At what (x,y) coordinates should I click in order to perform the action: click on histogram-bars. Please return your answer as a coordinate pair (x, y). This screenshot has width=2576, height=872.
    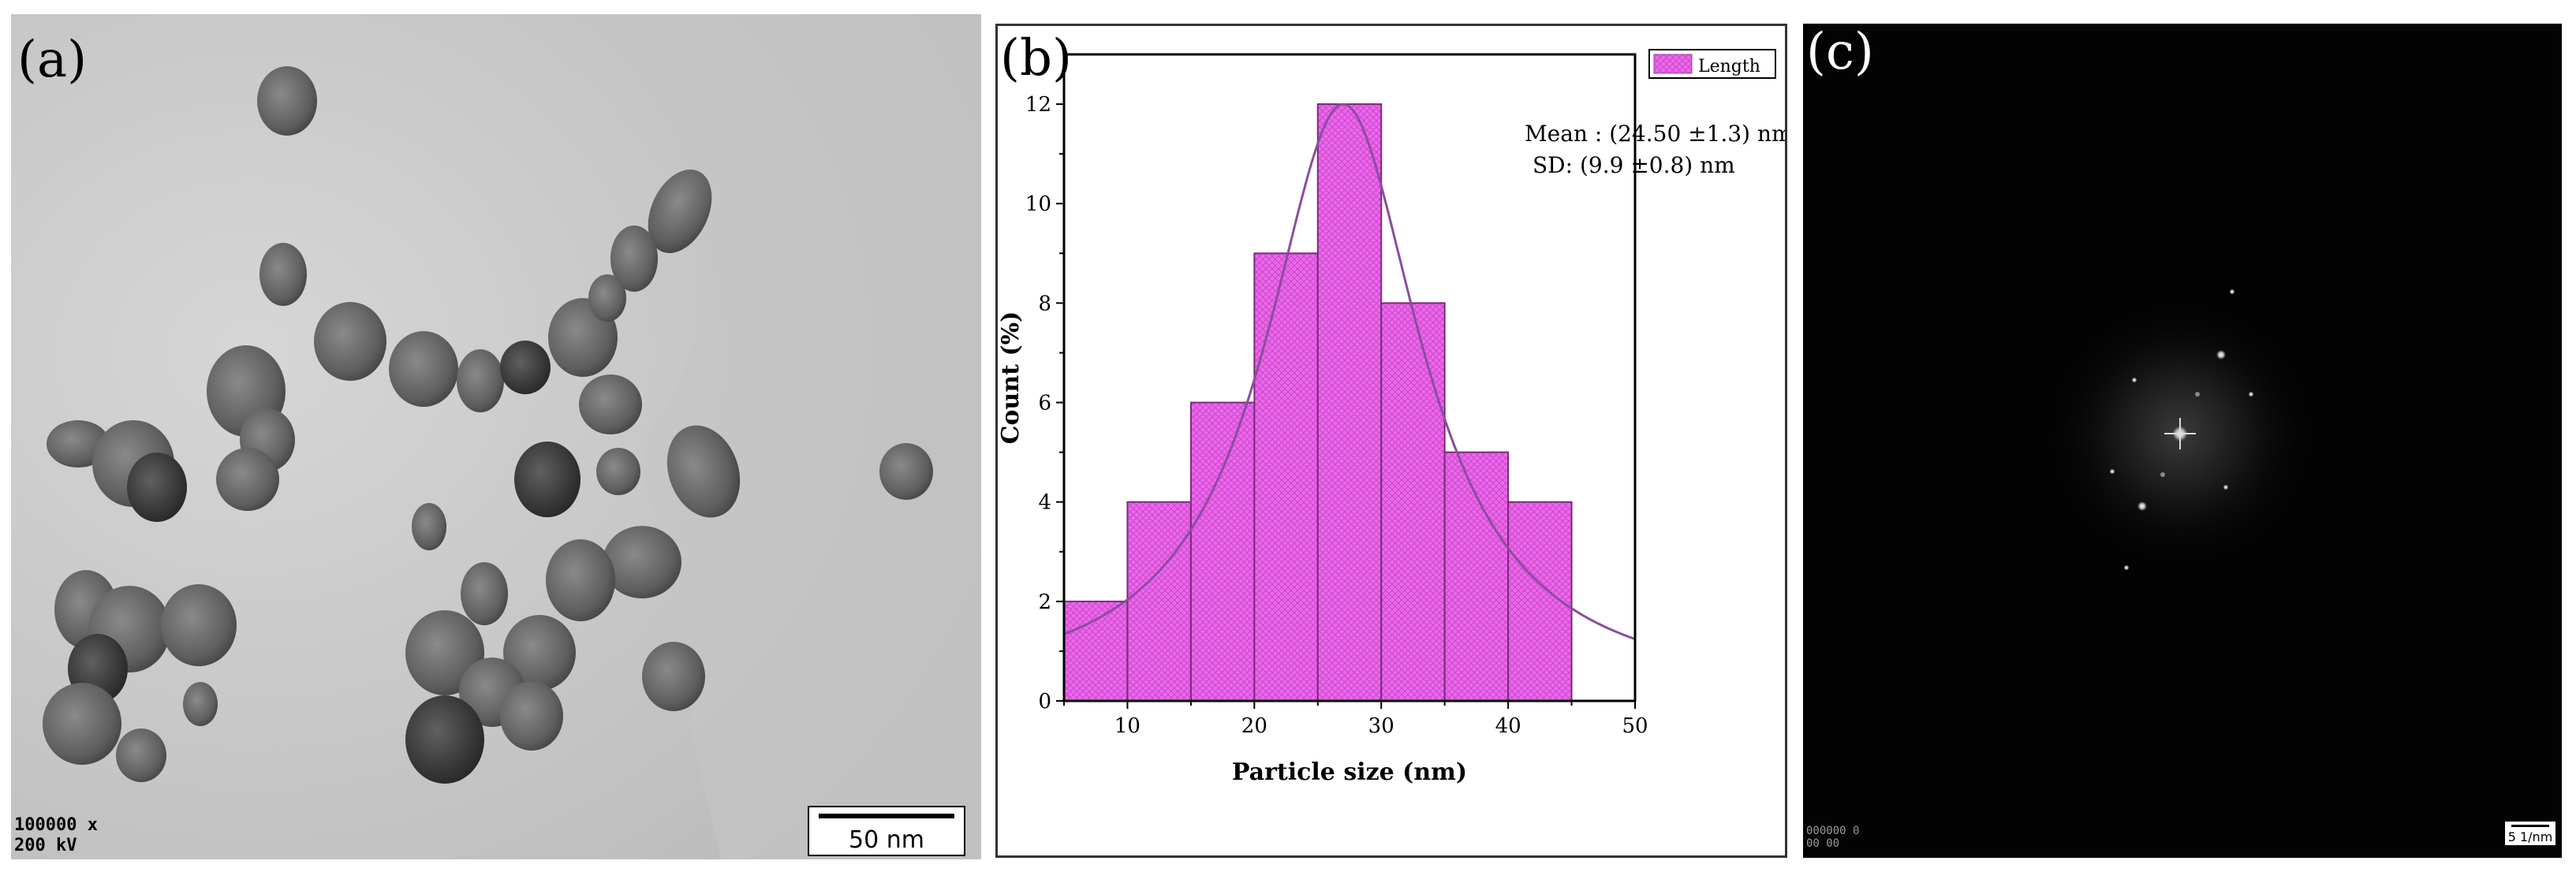
    Looking at the image, I should click on (1318, 402).